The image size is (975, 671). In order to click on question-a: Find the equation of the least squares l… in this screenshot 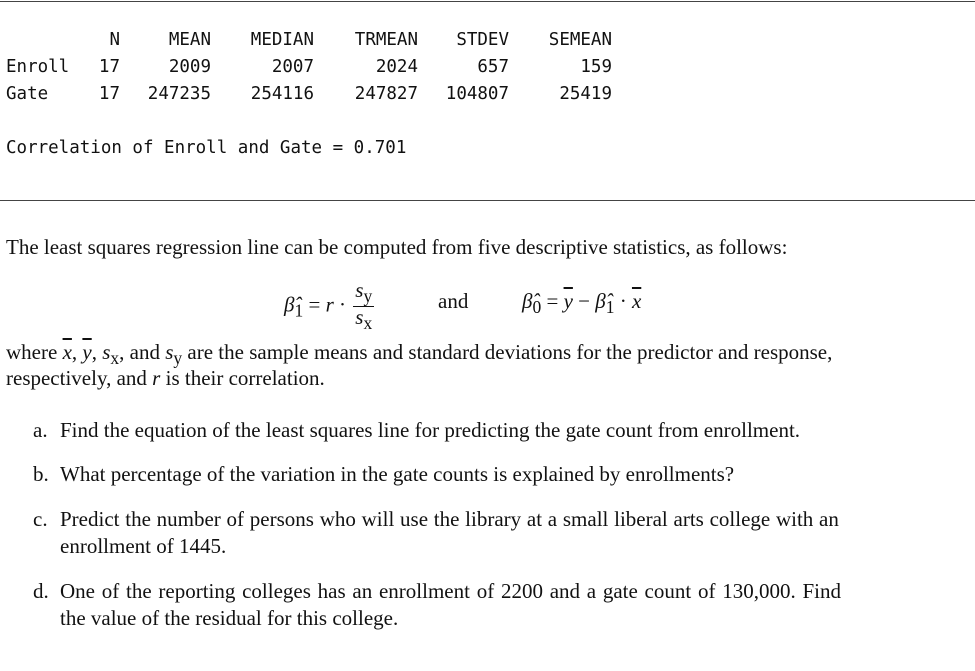, I will do `click(430, 430)`.